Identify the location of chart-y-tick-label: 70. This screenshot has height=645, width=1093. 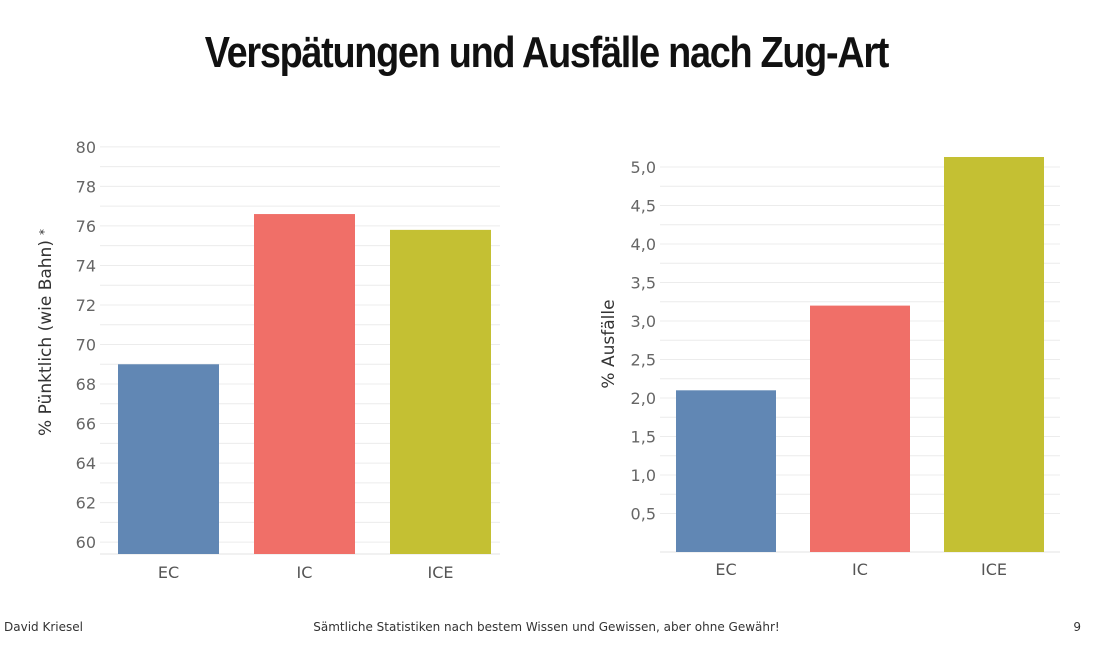
(86, 345).